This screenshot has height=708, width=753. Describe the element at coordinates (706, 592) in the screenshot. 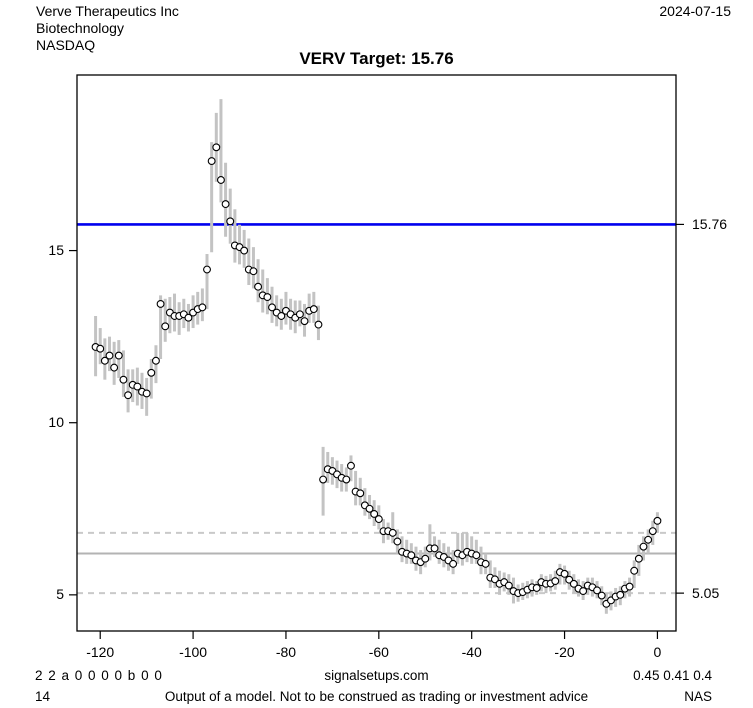

I see `right-axis-label: 5.05` at that location.